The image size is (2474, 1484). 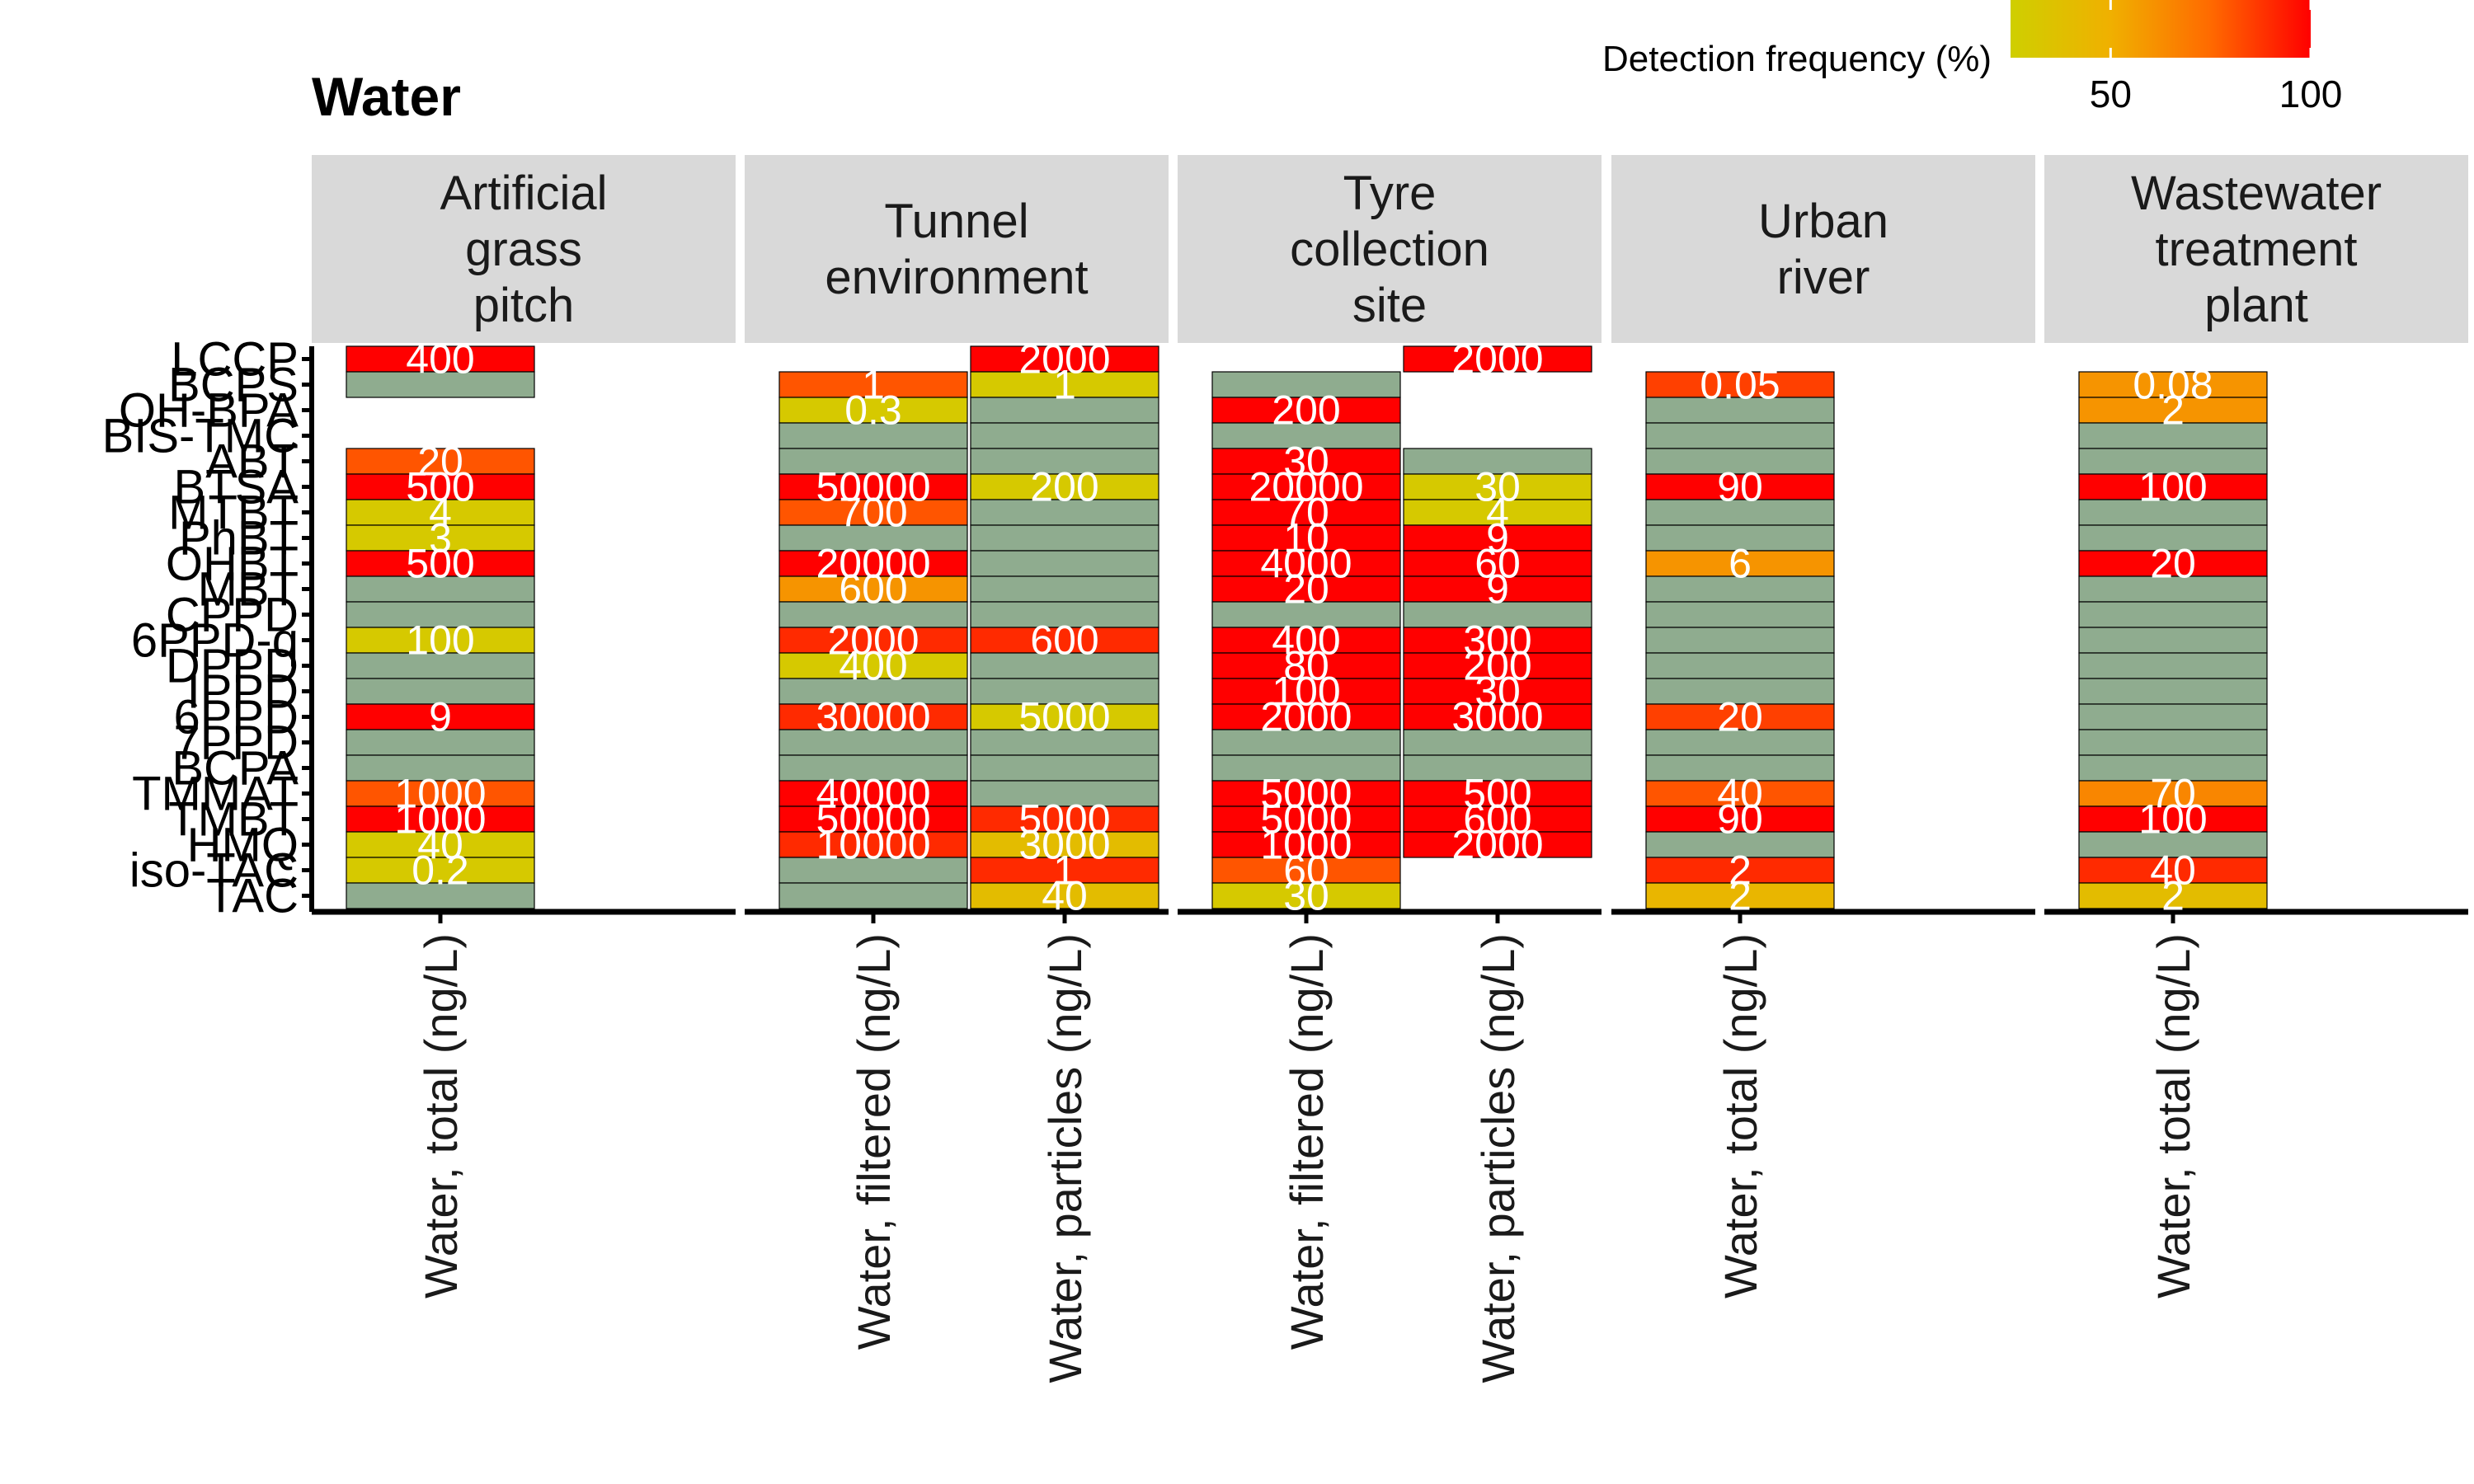 I want to click on cell-value-label: 60, so click(x=1306, y=871).